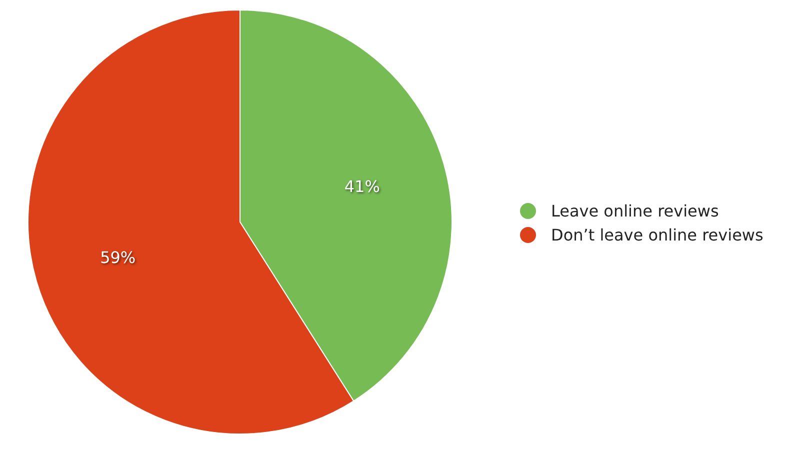 This screenshot has height=460, width=800. I want to click on legend-label: Don’t leave online reviews, so click(657, 235).